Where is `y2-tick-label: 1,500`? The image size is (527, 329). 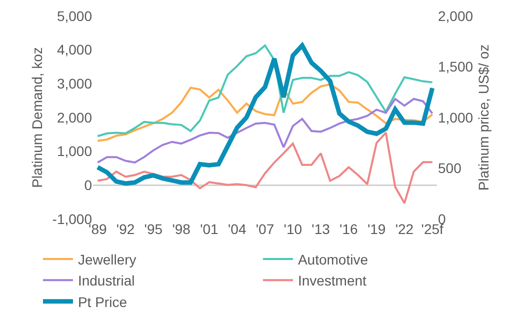 y2-tick-label: 1,500 is located at coordinates (456, 66).